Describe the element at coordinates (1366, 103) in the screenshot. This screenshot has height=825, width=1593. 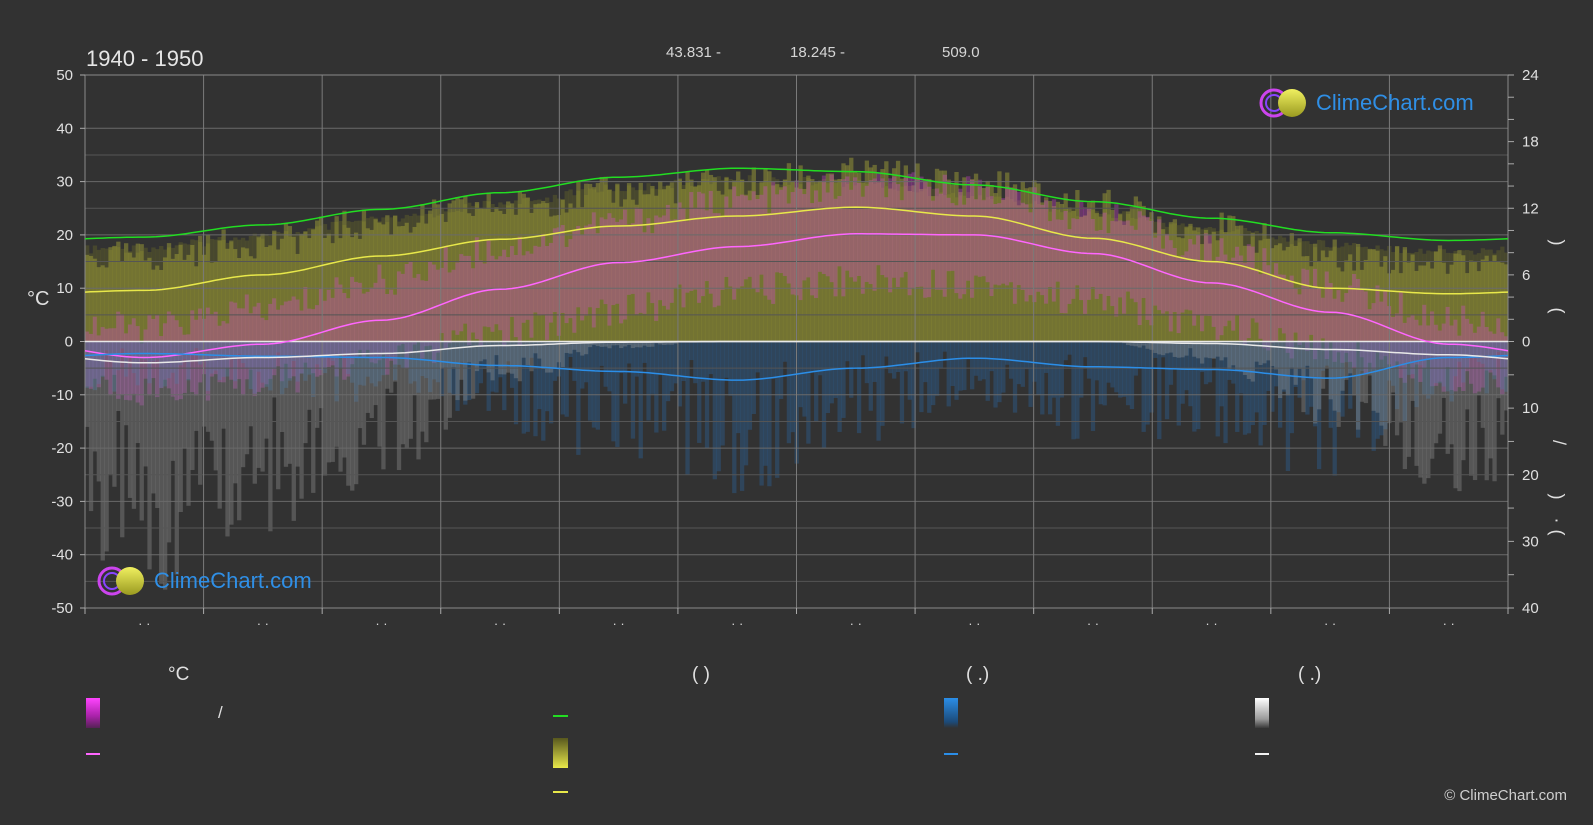
I see `logo-top: ClimeChart.com` at that location.